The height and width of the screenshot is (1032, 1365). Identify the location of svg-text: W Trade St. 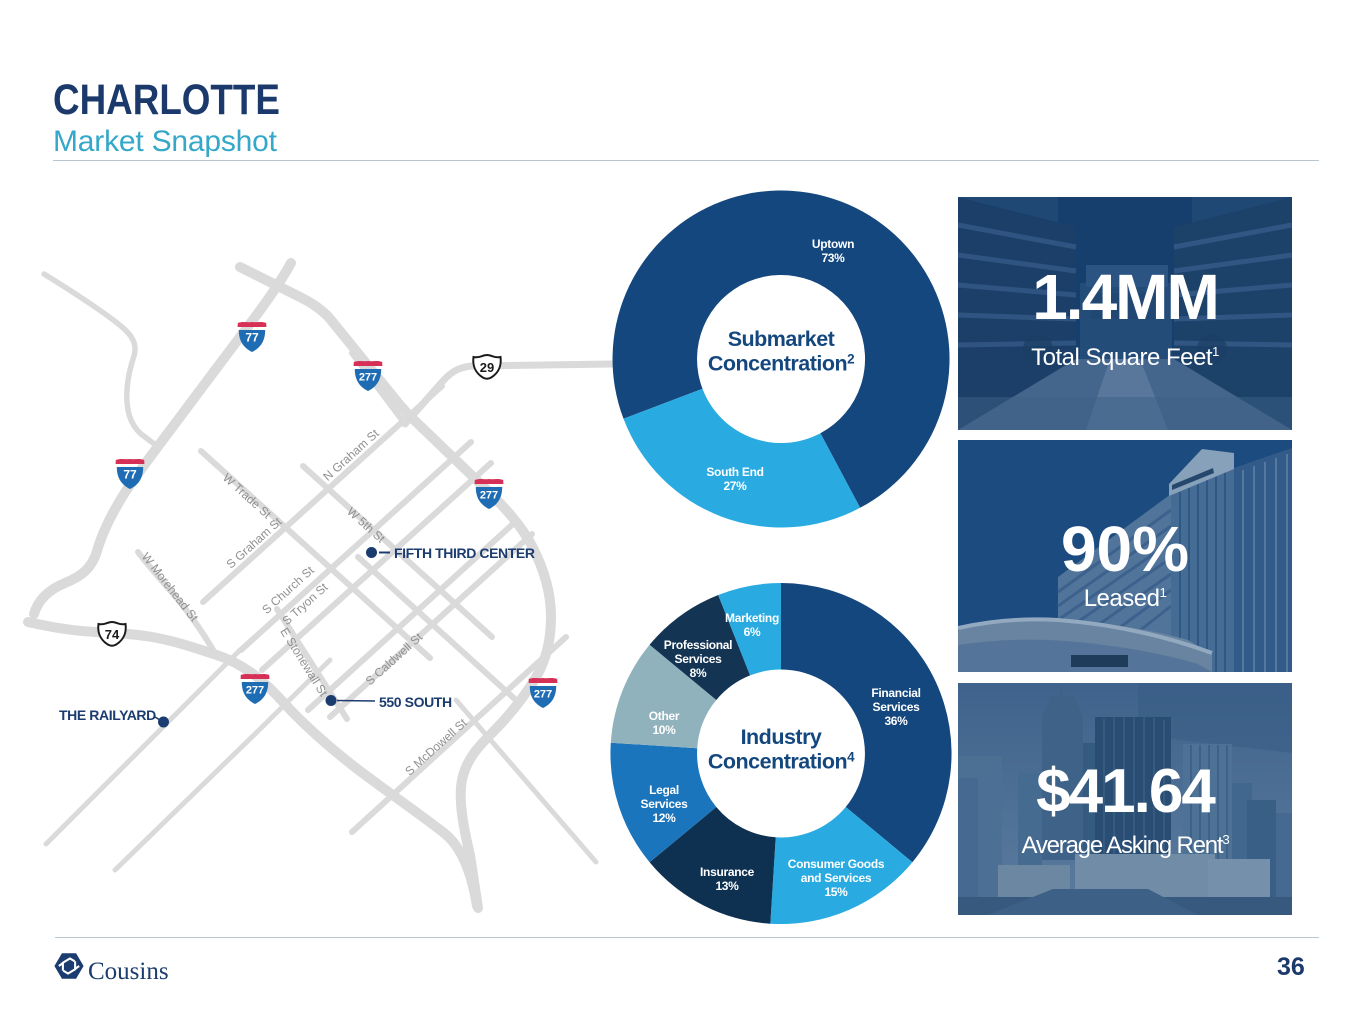
(247, 496).